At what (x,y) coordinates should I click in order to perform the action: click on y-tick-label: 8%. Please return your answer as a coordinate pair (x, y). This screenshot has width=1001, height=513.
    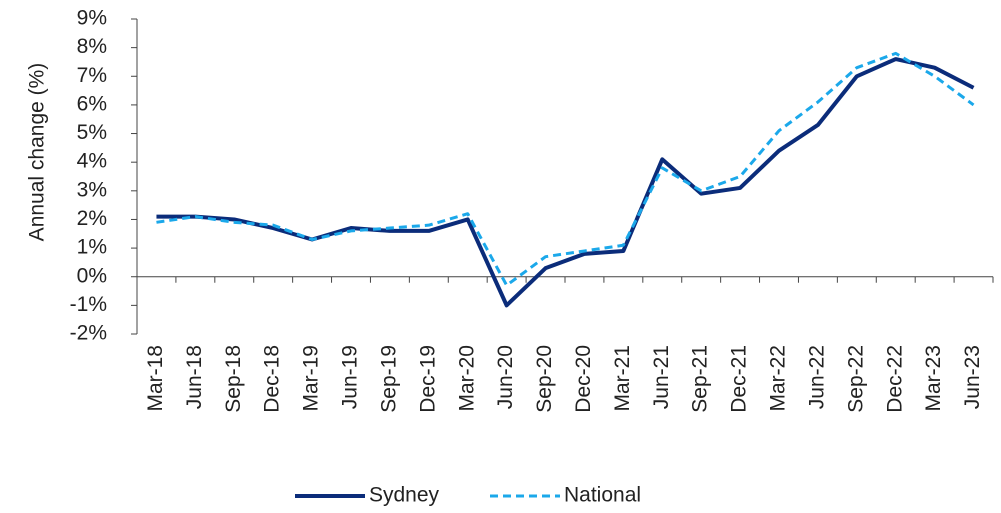
    Looking at the image, I should click on (92, 46).